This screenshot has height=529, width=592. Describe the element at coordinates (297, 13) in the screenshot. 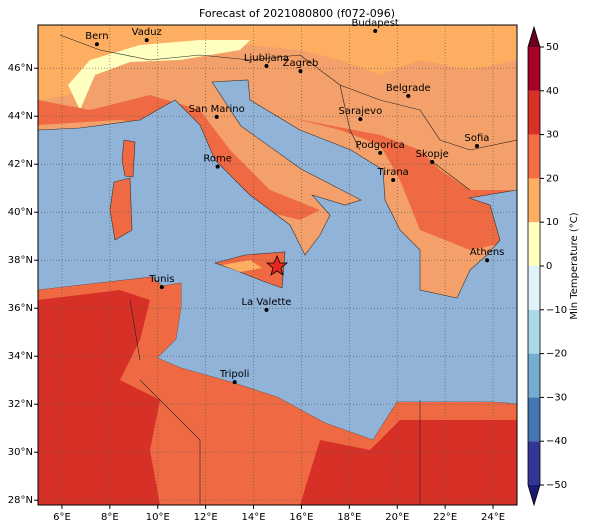

I see `title: Forecast of 2021080800 (f072-096)` at that location.